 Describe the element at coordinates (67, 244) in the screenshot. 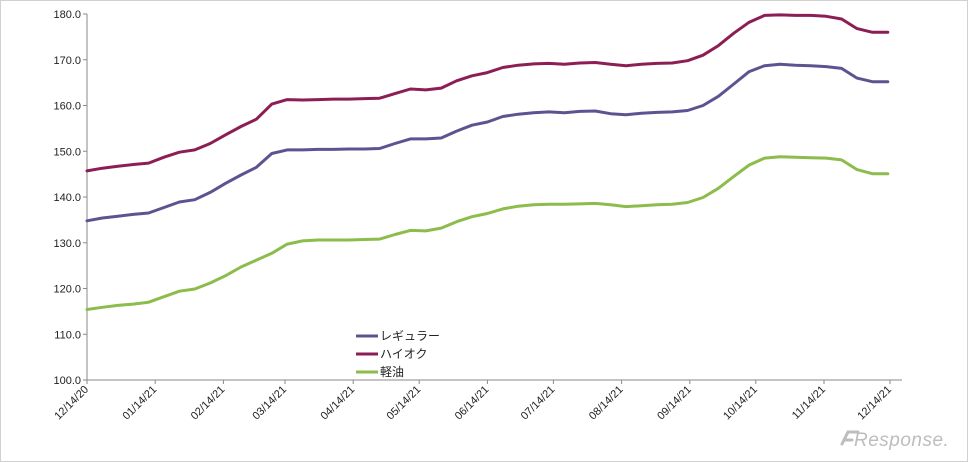

I see `y-tick-label: 130.0` at that location.